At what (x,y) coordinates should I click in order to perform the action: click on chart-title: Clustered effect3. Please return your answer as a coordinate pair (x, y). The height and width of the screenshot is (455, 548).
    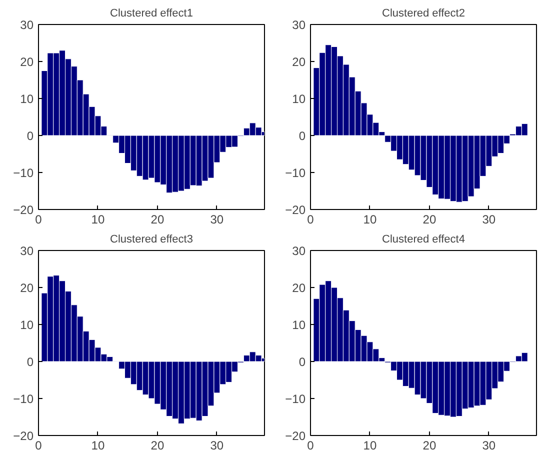
    Looking at the image, I should click on (151, 240).